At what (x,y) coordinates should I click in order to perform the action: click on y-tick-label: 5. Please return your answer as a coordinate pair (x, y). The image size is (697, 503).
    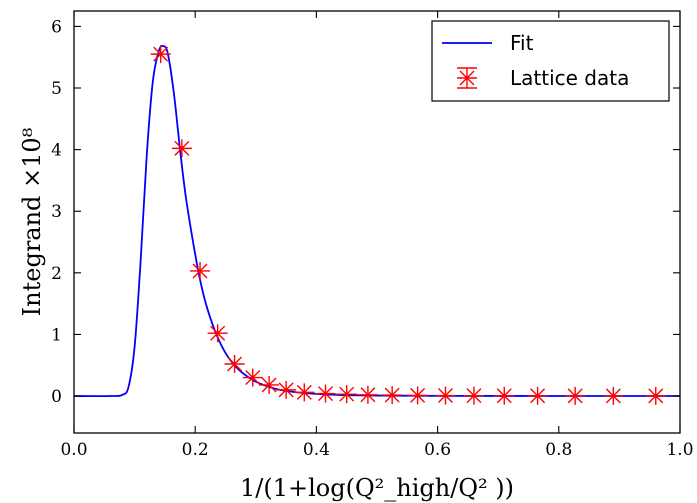
    Looking at the image, I should click on (56, 89).